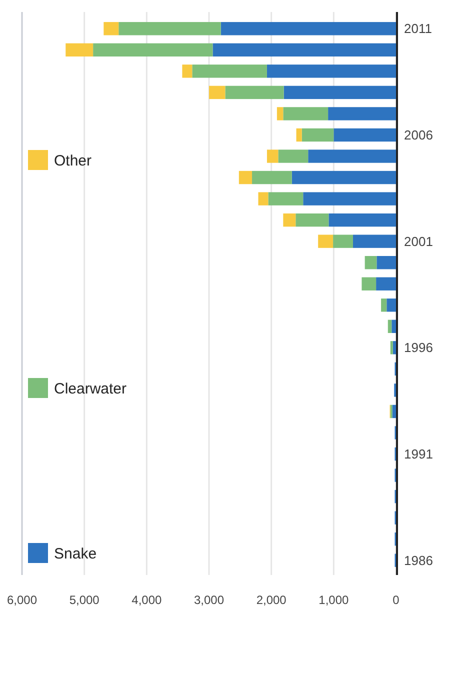 Image resolution: width=449 pixels, height=687 pixels. Describe the element at coordinates (90, 389) in the screenshot. I see `legend-label: Clearwater` at that location.